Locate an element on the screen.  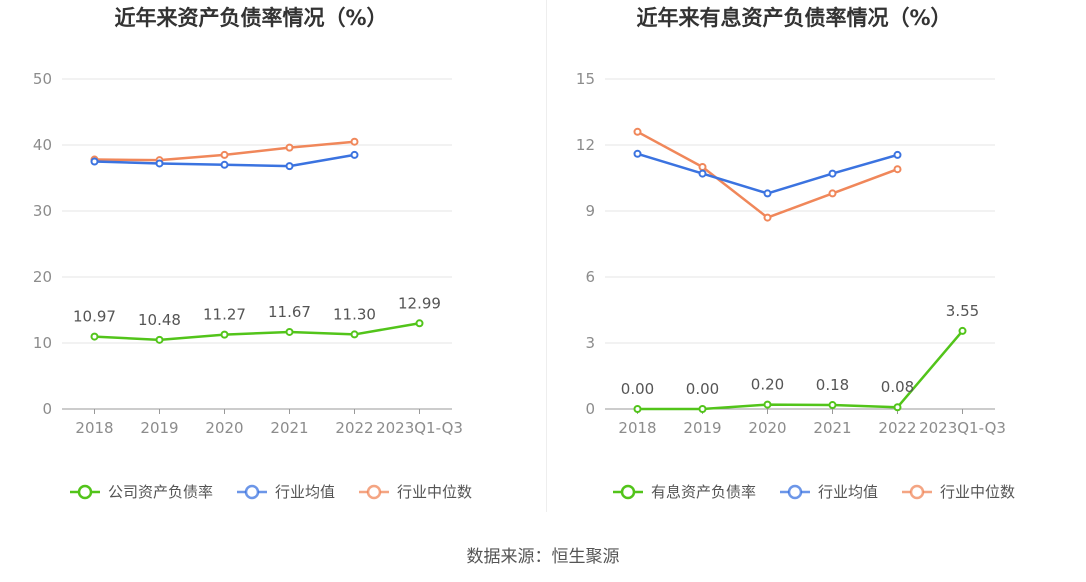
data-label: 11.30 is located at coordinates (354, 314).